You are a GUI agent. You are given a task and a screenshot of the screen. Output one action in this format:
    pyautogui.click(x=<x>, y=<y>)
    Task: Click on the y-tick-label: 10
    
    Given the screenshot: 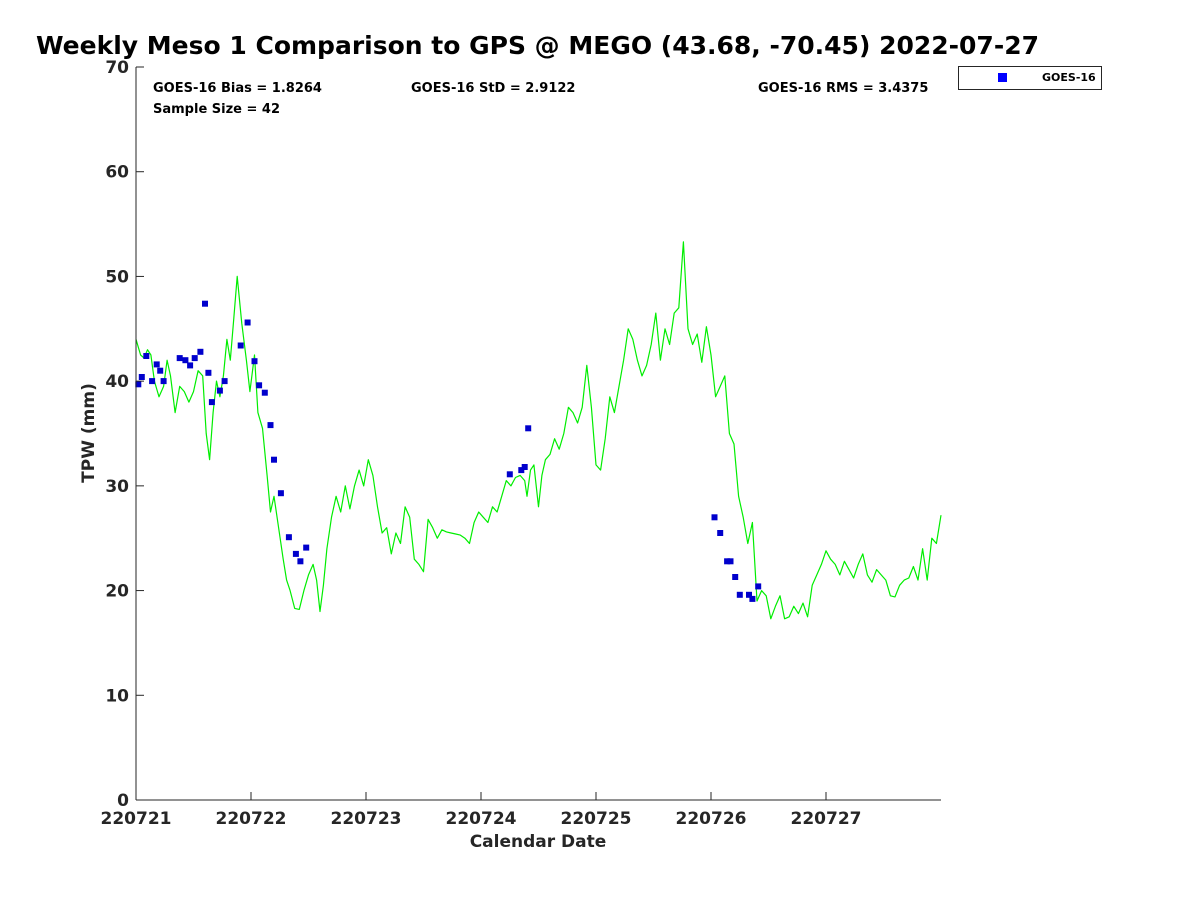 What is the action you would take?
    pyautogui.click(x=117, y=696)
    